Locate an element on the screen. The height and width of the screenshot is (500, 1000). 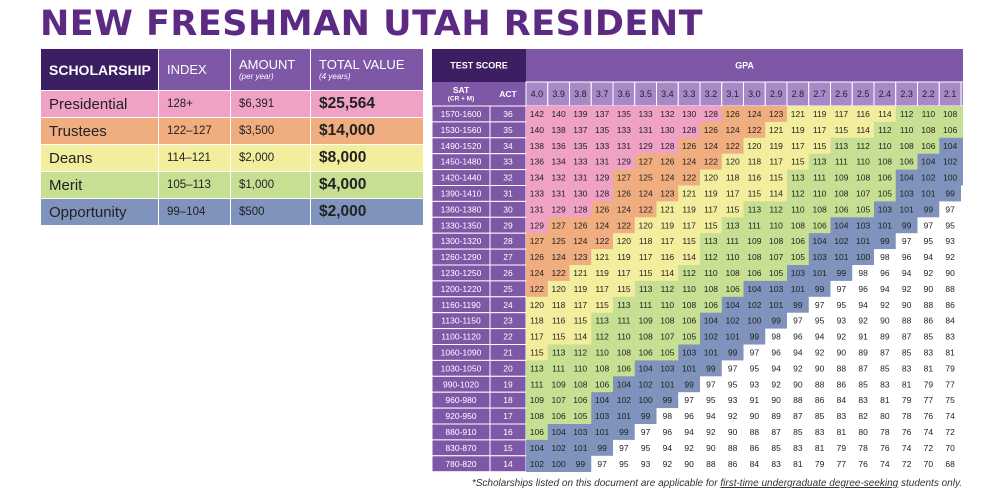
grid-cell-value: 107 is located at coordinates (863, 193).